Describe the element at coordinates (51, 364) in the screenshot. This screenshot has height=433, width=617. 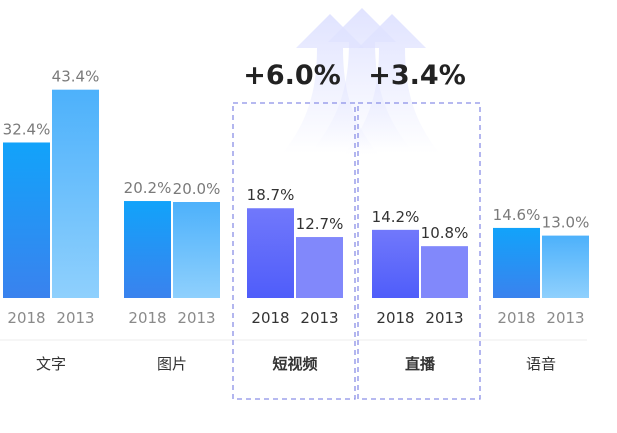
I see `category-label: 文字` at that location.